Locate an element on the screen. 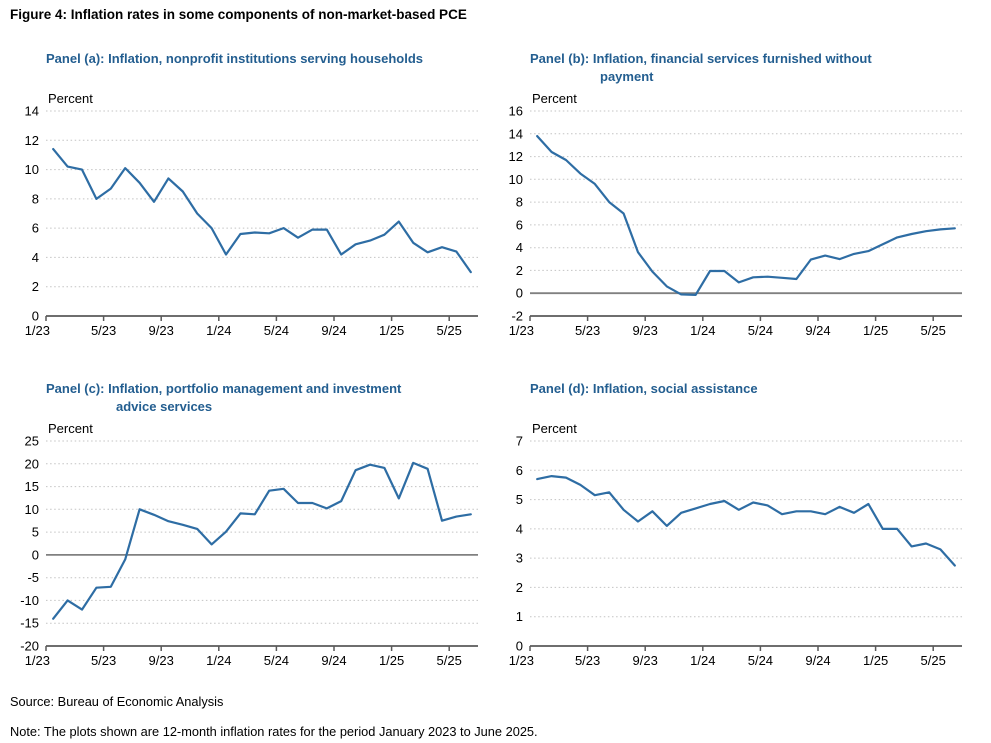 The height and width of the screenshot is (743, 991). y-tick-label: -20 is located at coordinates (29, 646).